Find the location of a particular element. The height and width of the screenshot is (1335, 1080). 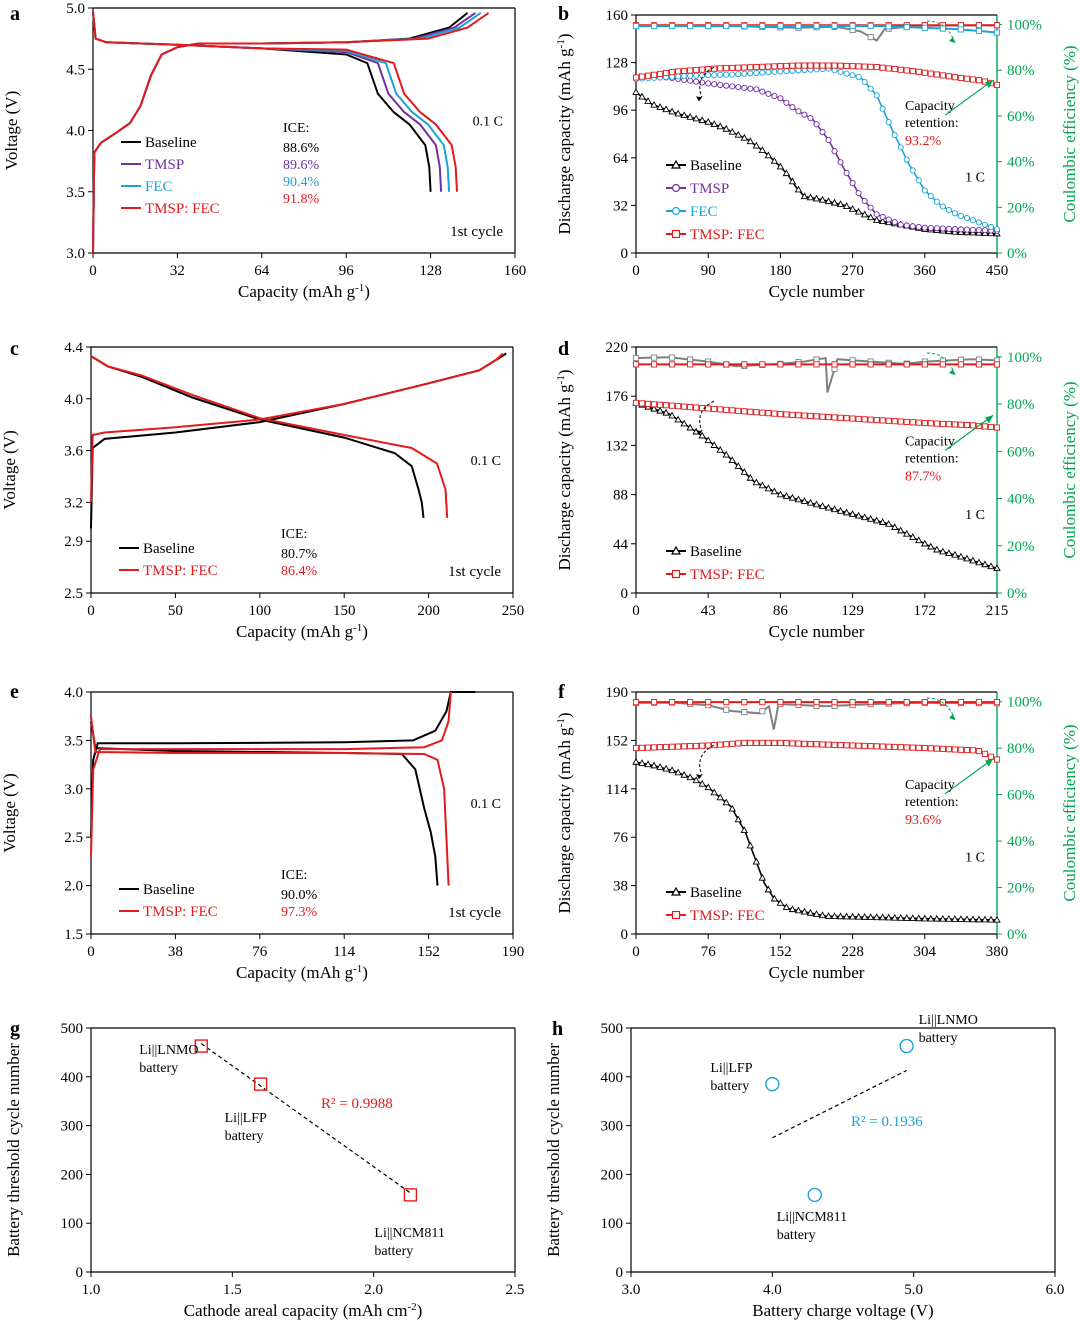

y-tick-label: 3.5 is located at coordinates (75, 193).